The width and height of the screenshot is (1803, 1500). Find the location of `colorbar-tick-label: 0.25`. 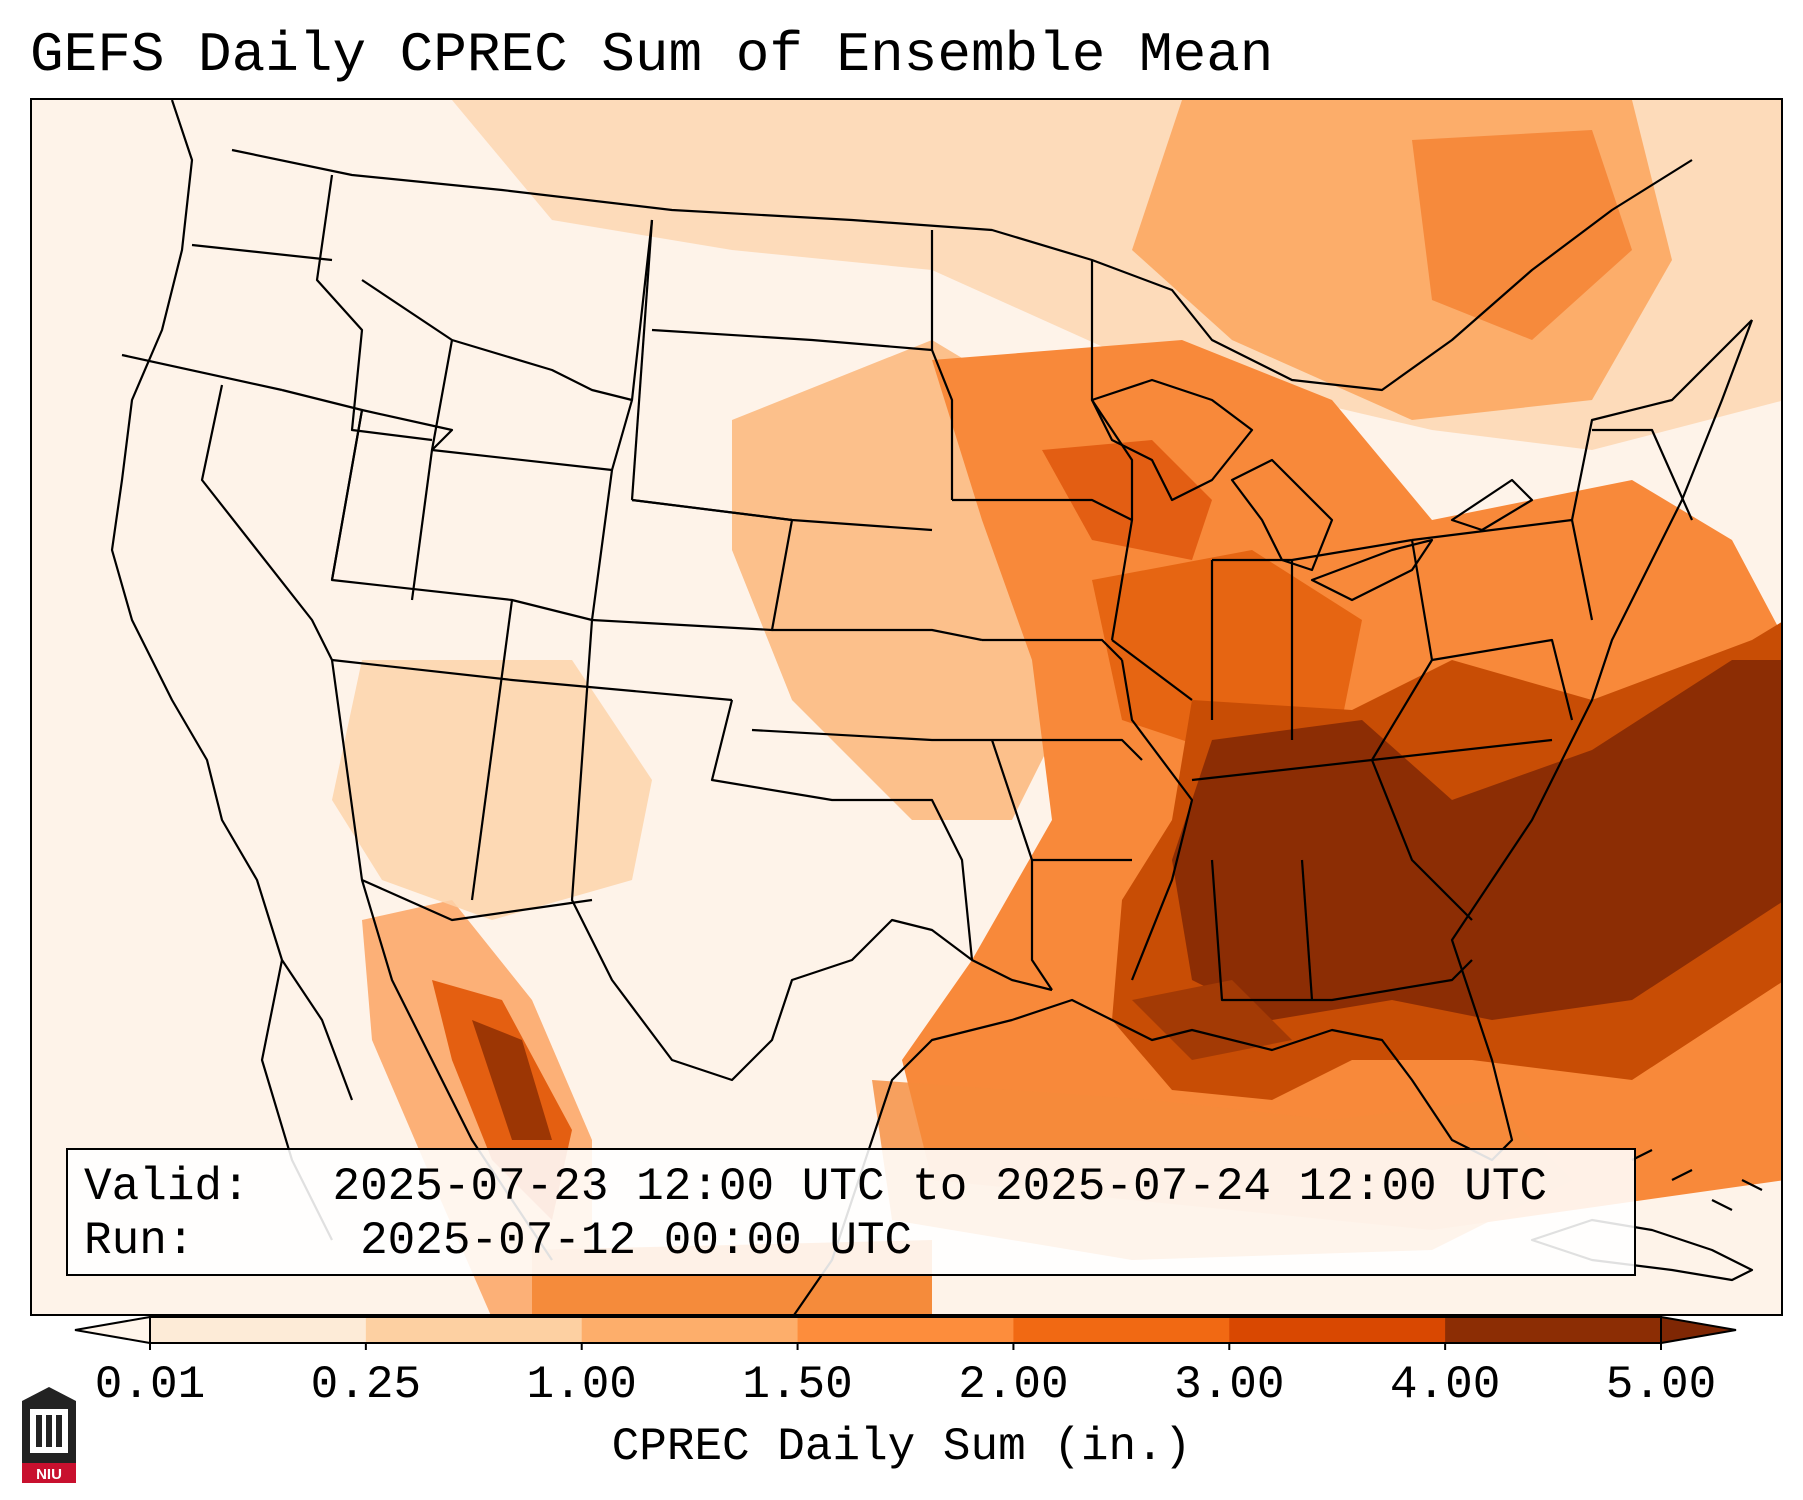

colorbar-tick-label: 0.25 is located at coordinates (366, 1385).